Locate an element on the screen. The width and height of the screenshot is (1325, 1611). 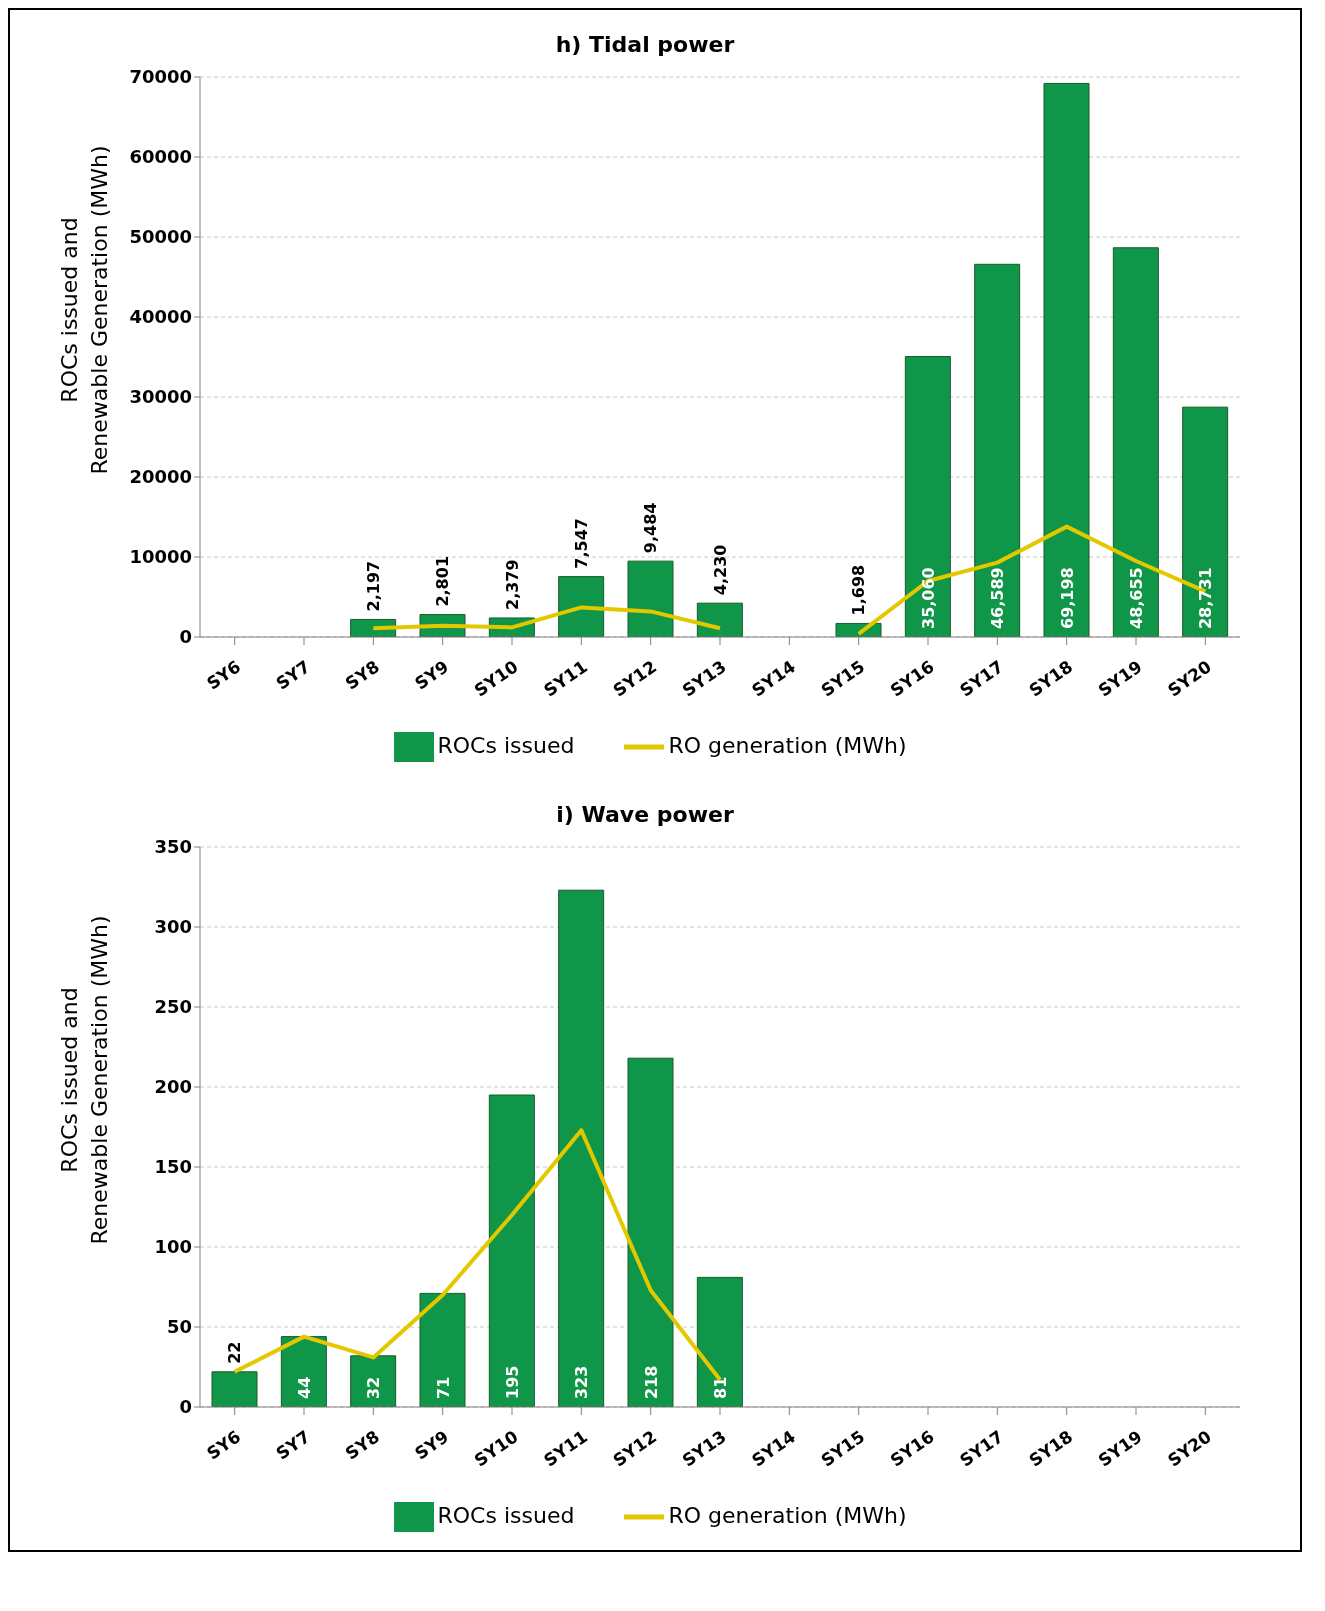
y-tick-label: 50000 is located at coordinates (160, 237).